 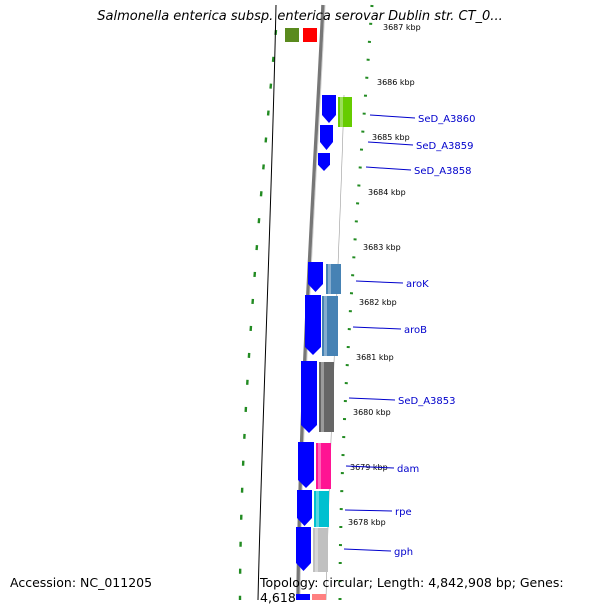 What do you see at coordinates (321, 509) in the screenshot?
I see `gene-rpe-forward-block` at bounding box center [321, 509].